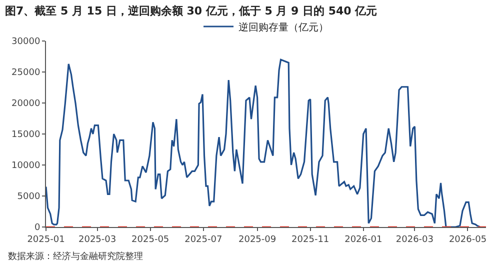  I want to click on x-tick-label: 2025-01, so click(46, 239).